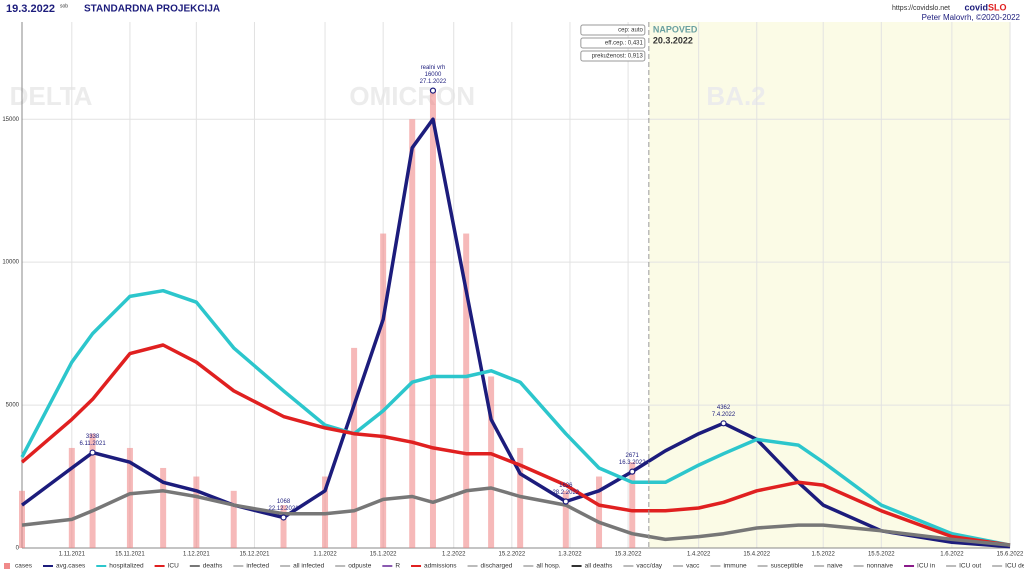  What do you see at coordinates (196, 555) in the screenshot?
I see `x-tick-label: 1.12.2021` at bounding box center [196, 555].